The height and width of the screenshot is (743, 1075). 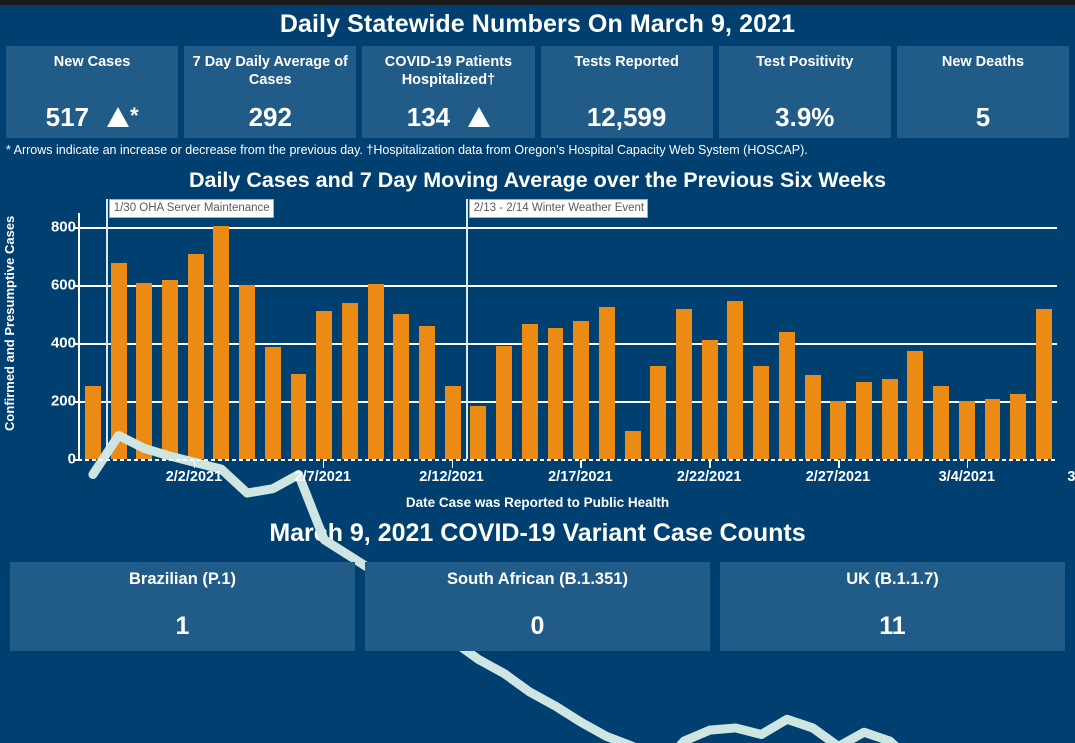 I want to click on kpi-value: 517, so click(x=67, y=117).